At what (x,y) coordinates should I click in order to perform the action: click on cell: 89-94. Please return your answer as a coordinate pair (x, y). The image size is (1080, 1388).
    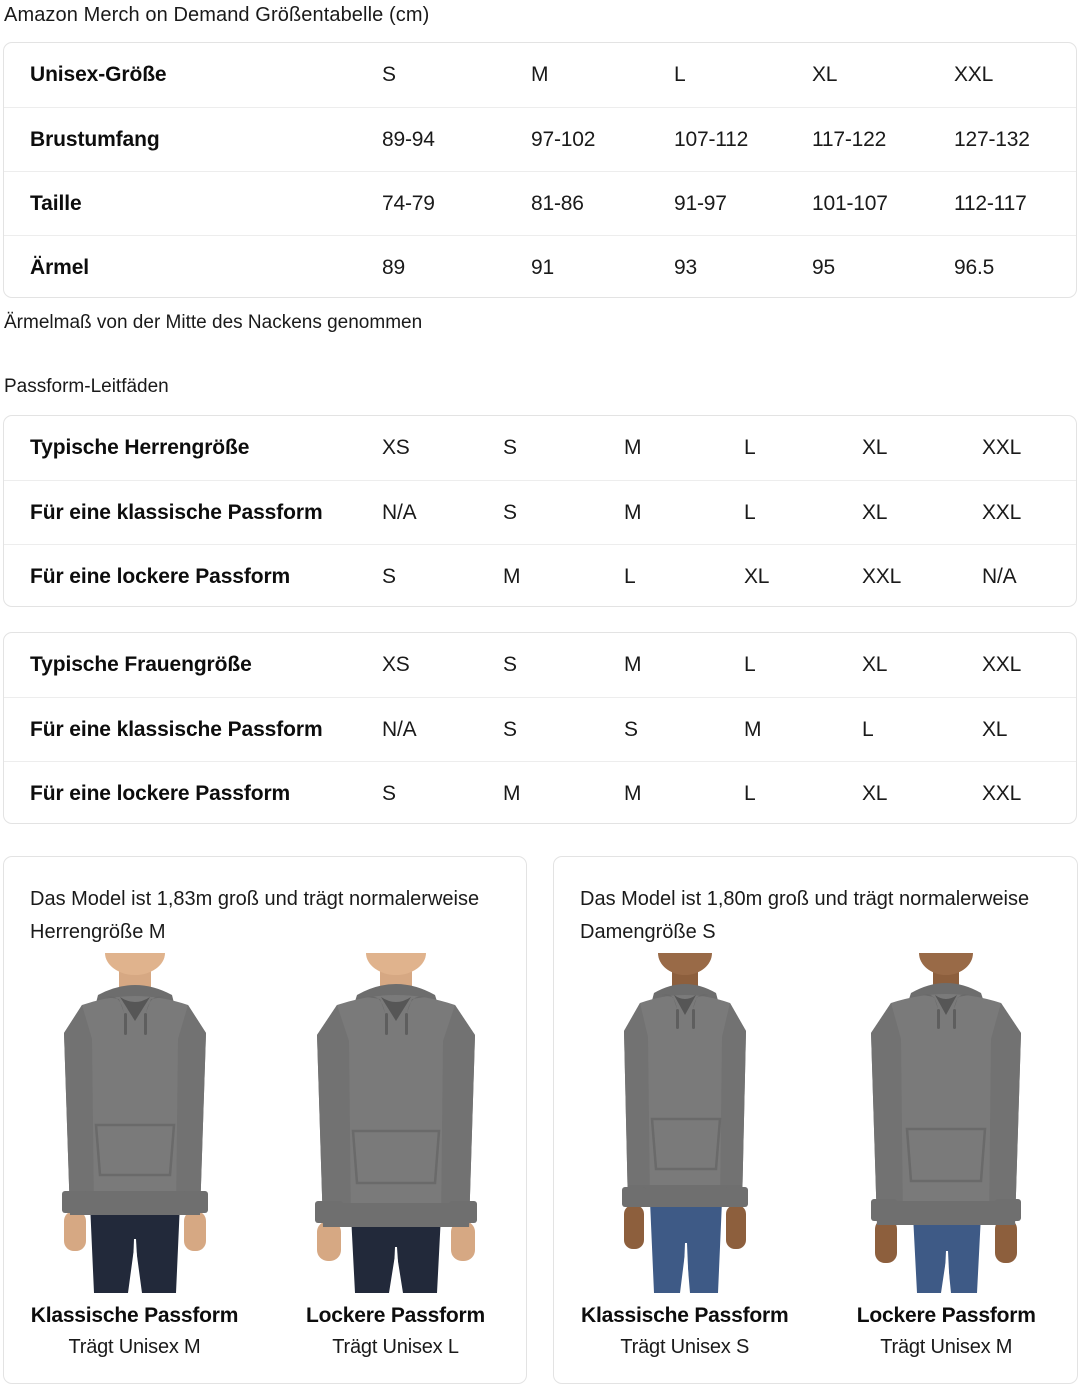
    Looking at the image, I should click on (408, 139).